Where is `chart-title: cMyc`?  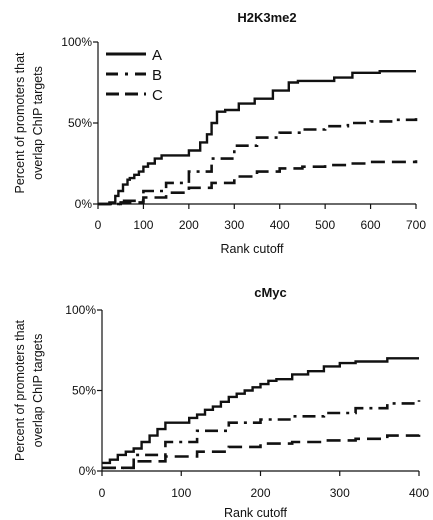 chart-title: cMyc is located at coordinates (270, 292).